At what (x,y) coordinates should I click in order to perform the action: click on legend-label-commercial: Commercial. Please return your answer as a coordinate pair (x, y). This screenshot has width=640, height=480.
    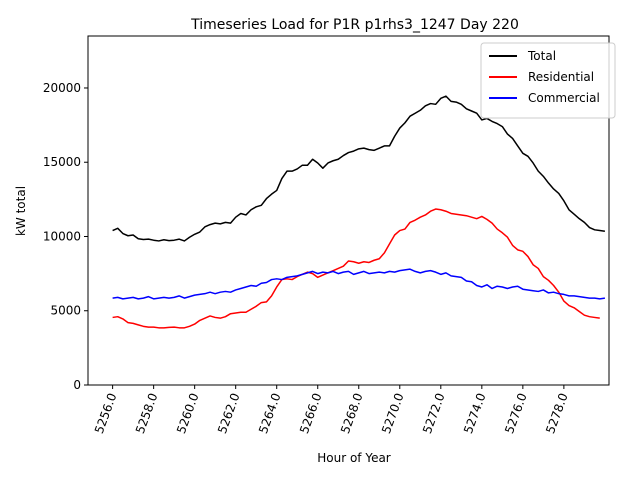
    Looking at the image, I should click on (564, 98).